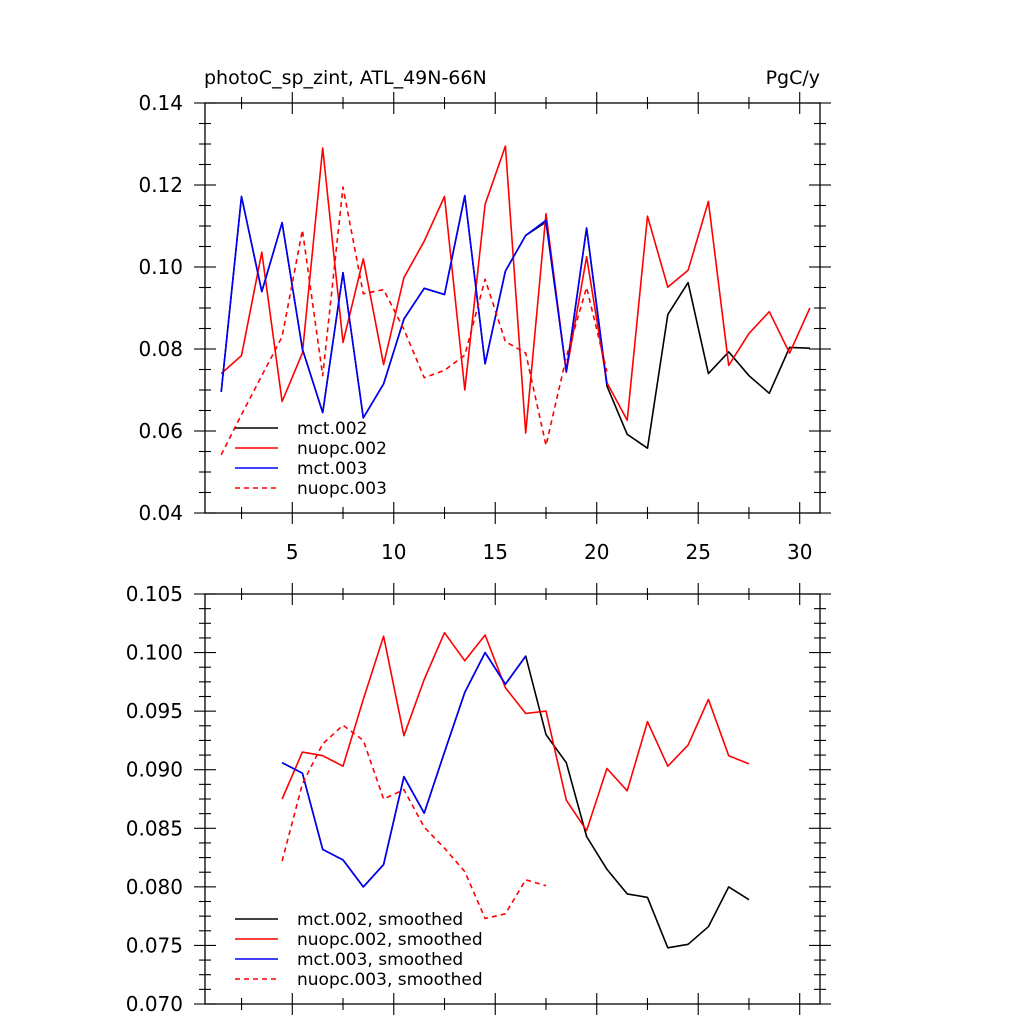 The height and width of the screenshot is (1024, 1024). I want to click on x-tick-label: 10, so click(393, 552).